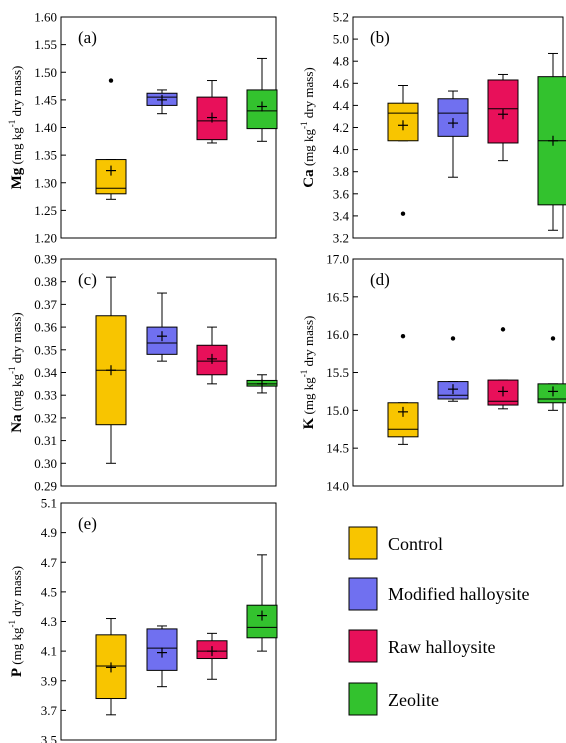 The width and height of the screenshot is (566, 743). Describe the element at coordinates (45, 155) in the screenshot. I see `y-tick-label: 1.35` at that location.